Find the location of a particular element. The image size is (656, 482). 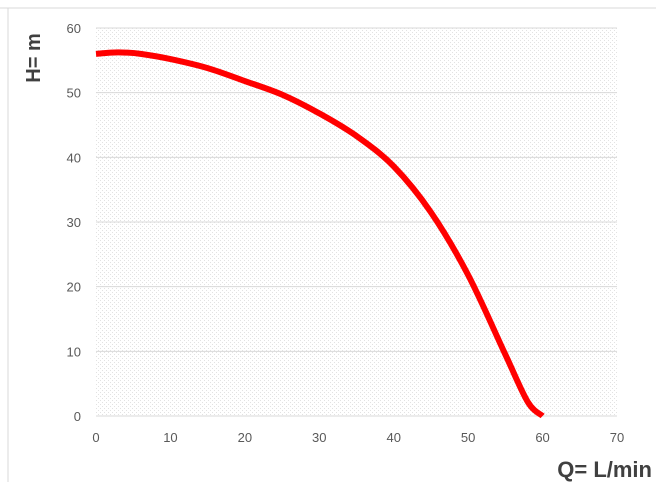

x-axis-title: Q= L/min is located at coordinates (604, 469).